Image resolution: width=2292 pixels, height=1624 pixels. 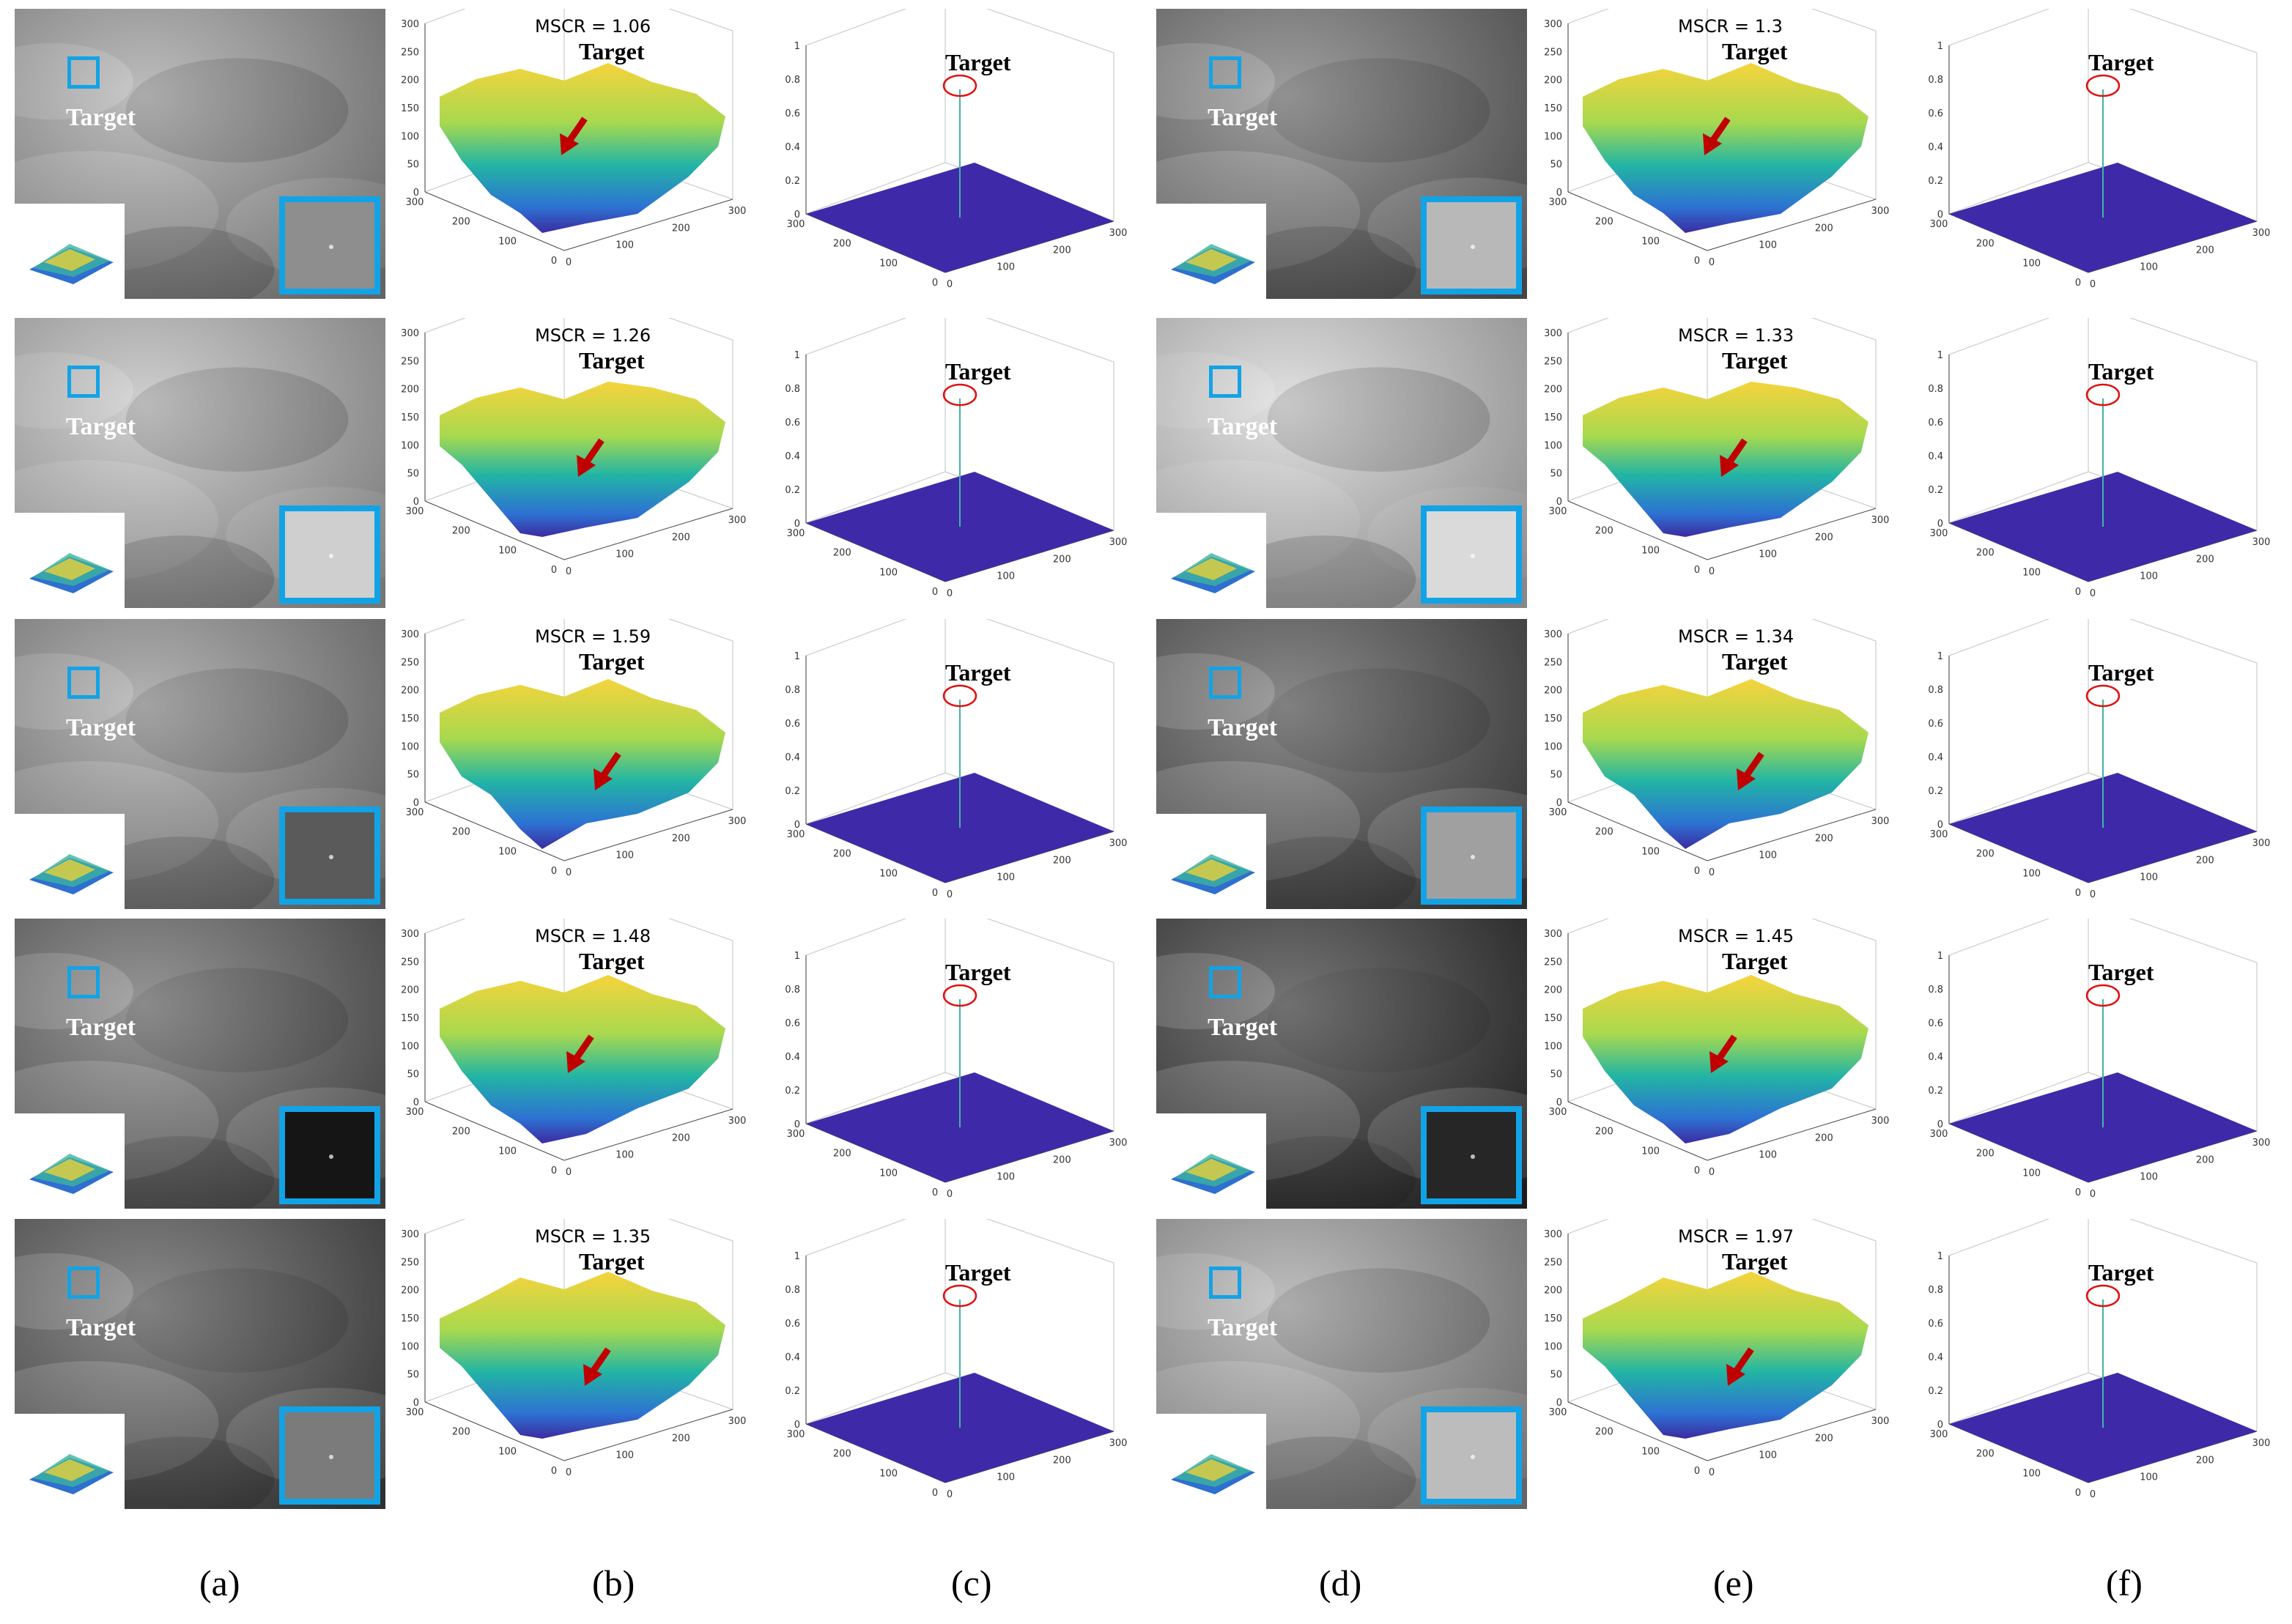 What do you see at coordinates (612, 961) in the screenshot?
I see `surface-target-label: Target` at bounding box center [612, 961].